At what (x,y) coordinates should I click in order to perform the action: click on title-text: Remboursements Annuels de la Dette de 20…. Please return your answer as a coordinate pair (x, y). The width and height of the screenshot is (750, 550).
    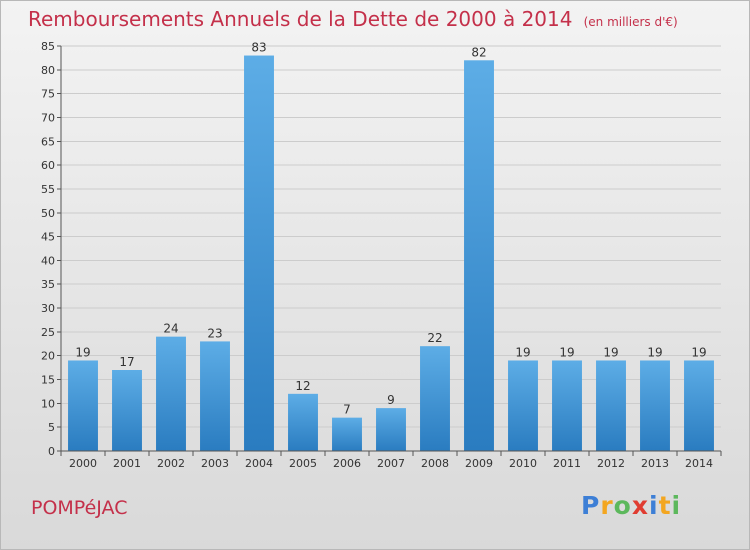
    Looking at the image, I should click on (300, 19).